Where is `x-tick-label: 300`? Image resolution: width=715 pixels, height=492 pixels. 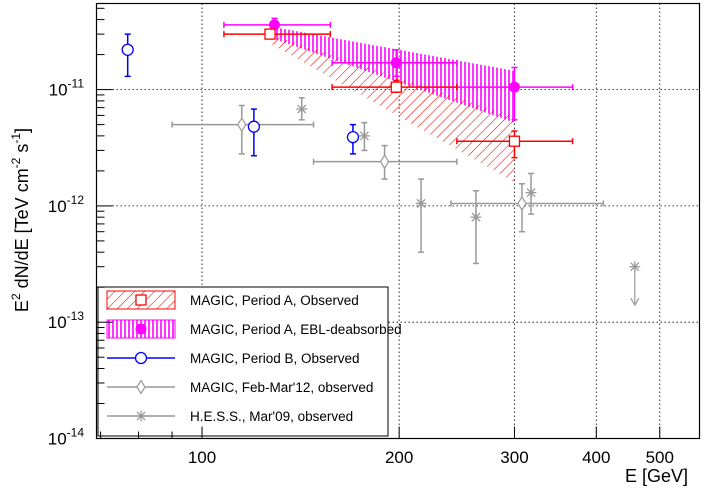 x-tick-label: 300 is located at coordinates (514, 457).